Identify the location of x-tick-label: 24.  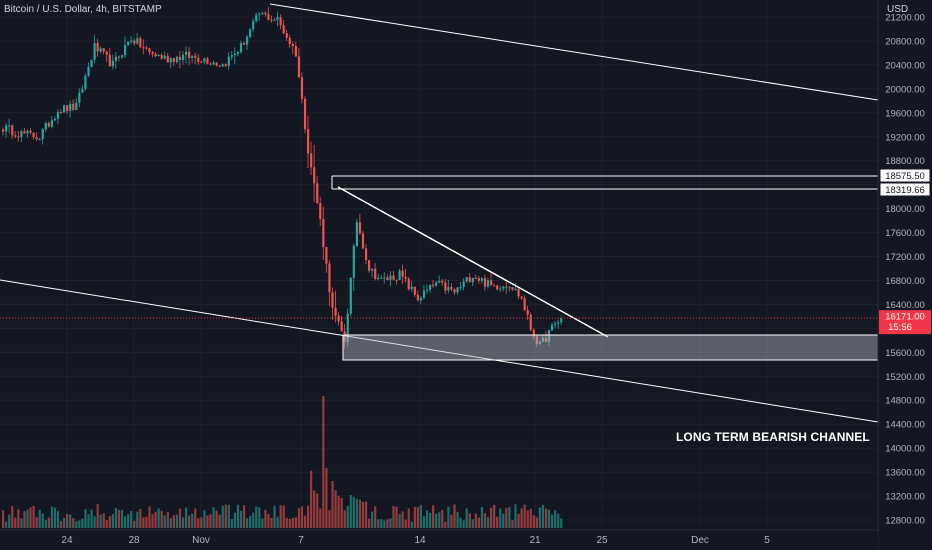
(67, 540).